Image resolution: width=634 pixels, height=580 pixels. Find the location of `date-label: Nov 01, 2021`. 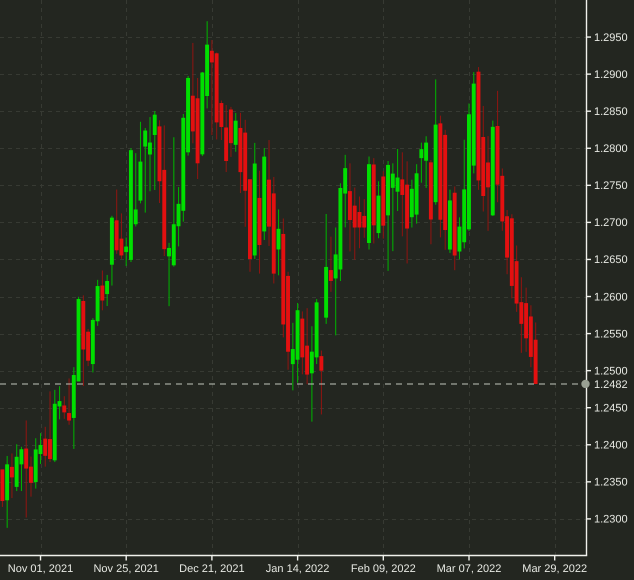

date-label: Nov 01, 2021 is located at coordinates (40, 569).